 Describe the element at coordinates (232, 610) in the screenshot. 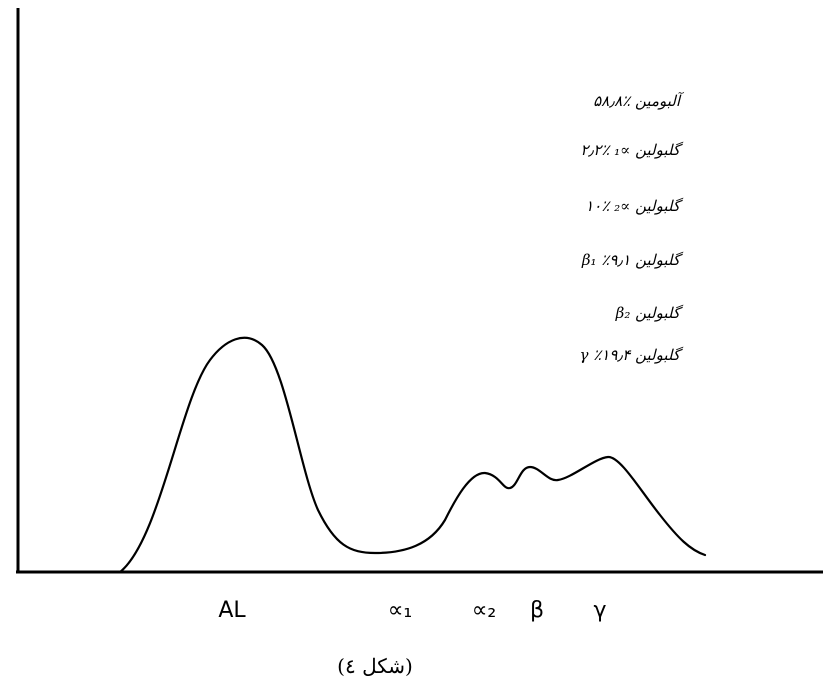

I see `tick-label-al: AL` at that location.